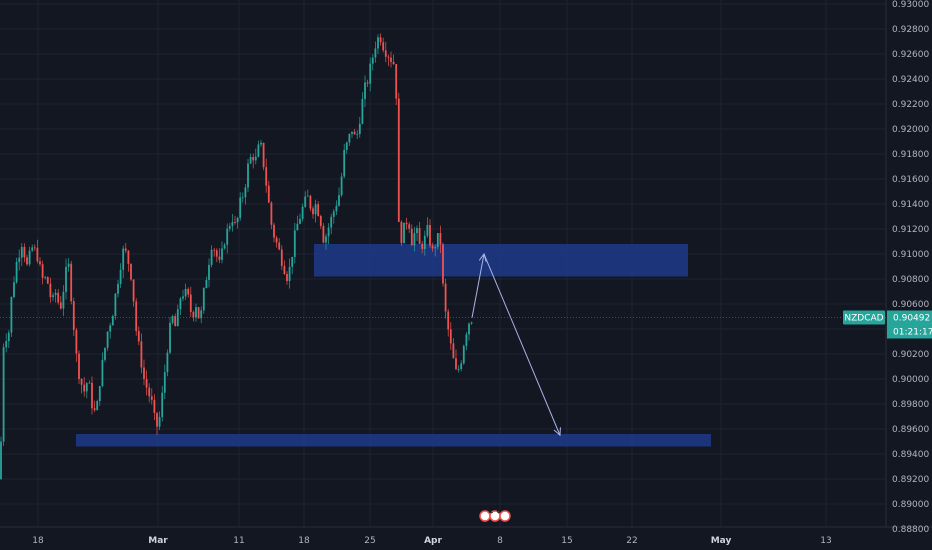 Image resolution: width=932 pixels, height=550 pixels. I want to click on price-tick-label: 0.89000, so click(910, 505).